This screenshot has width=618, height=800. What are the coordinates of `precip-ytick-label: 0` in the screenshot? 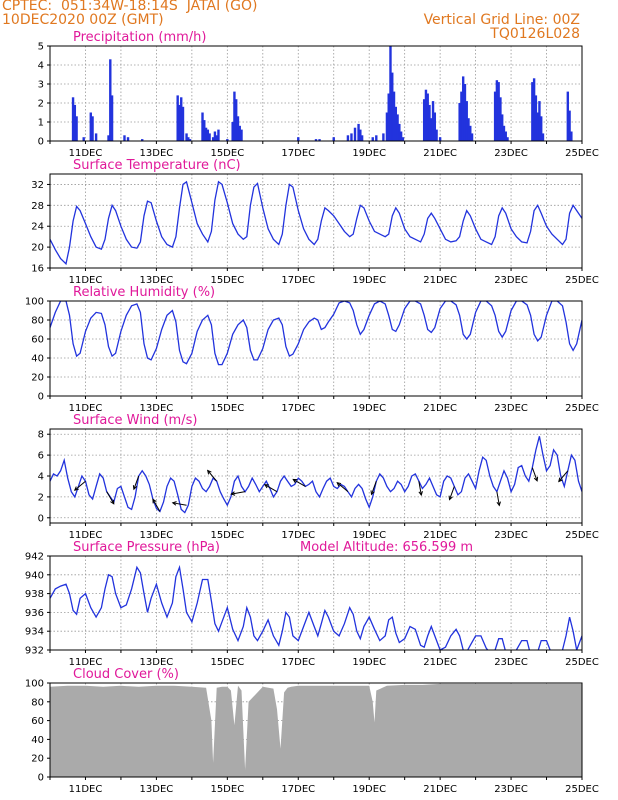 It's located at (41, 142).